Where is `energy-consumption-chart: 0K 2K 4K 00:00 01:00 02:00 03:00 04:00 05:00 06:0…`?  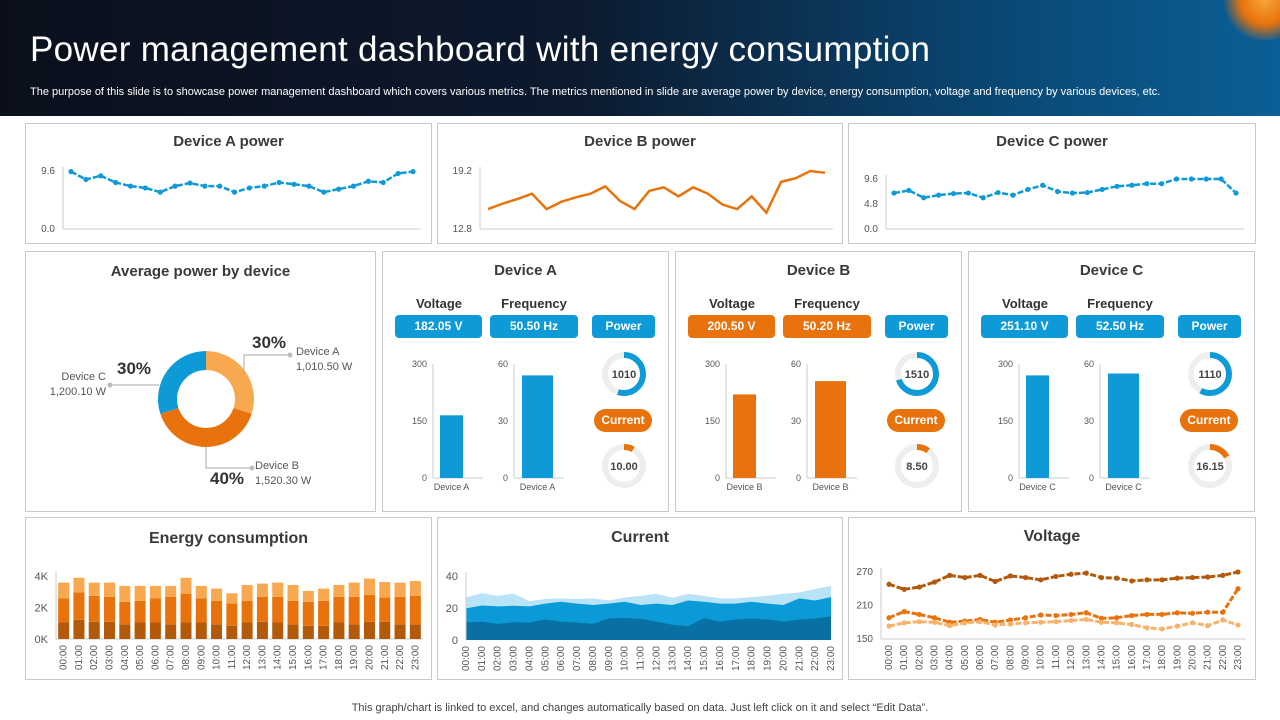 energy-consumption-chart: 0K 2K 4K 00:00 01:00 02:00 03:00 04:00 05:00 06:0… is located at coordinates (229, 599).